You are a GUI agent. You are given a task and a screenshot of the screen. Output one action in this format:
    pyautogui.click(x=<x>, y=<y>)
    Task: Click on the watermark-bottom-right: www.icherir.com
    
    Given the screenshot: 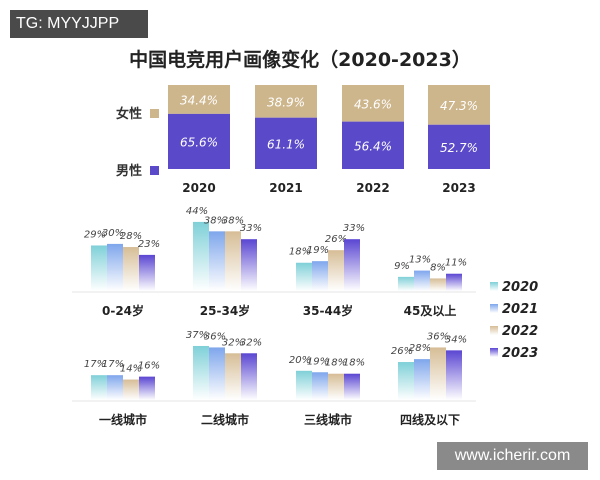 What is the action you would take?
    pyautogui.click(x=512, y=456)
    